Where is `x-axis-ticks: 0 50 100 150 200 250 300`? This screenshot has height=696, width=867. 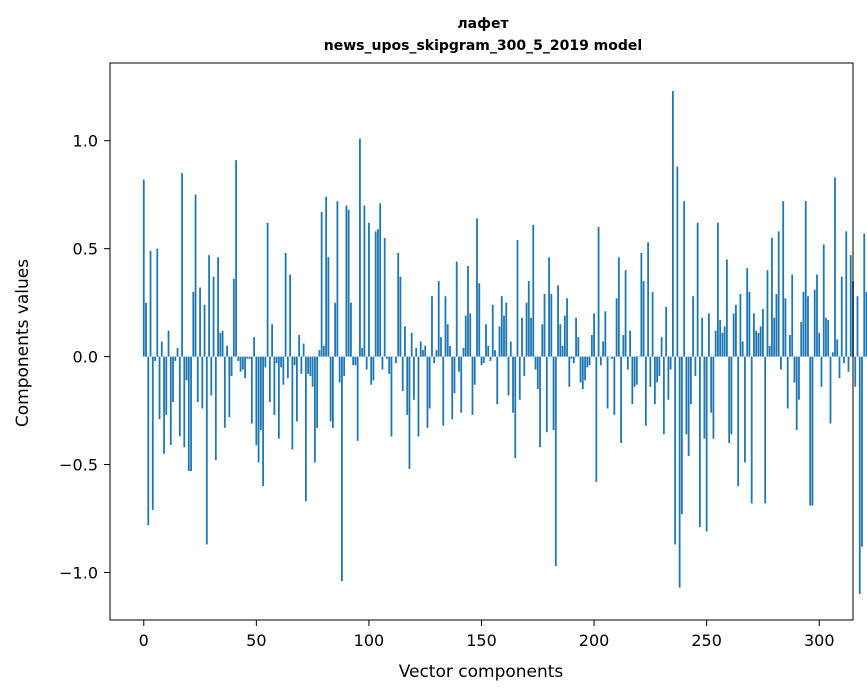 x-axis-ticks: 0 50 100 150 200 250 300 is located at coordinates (487, 635).